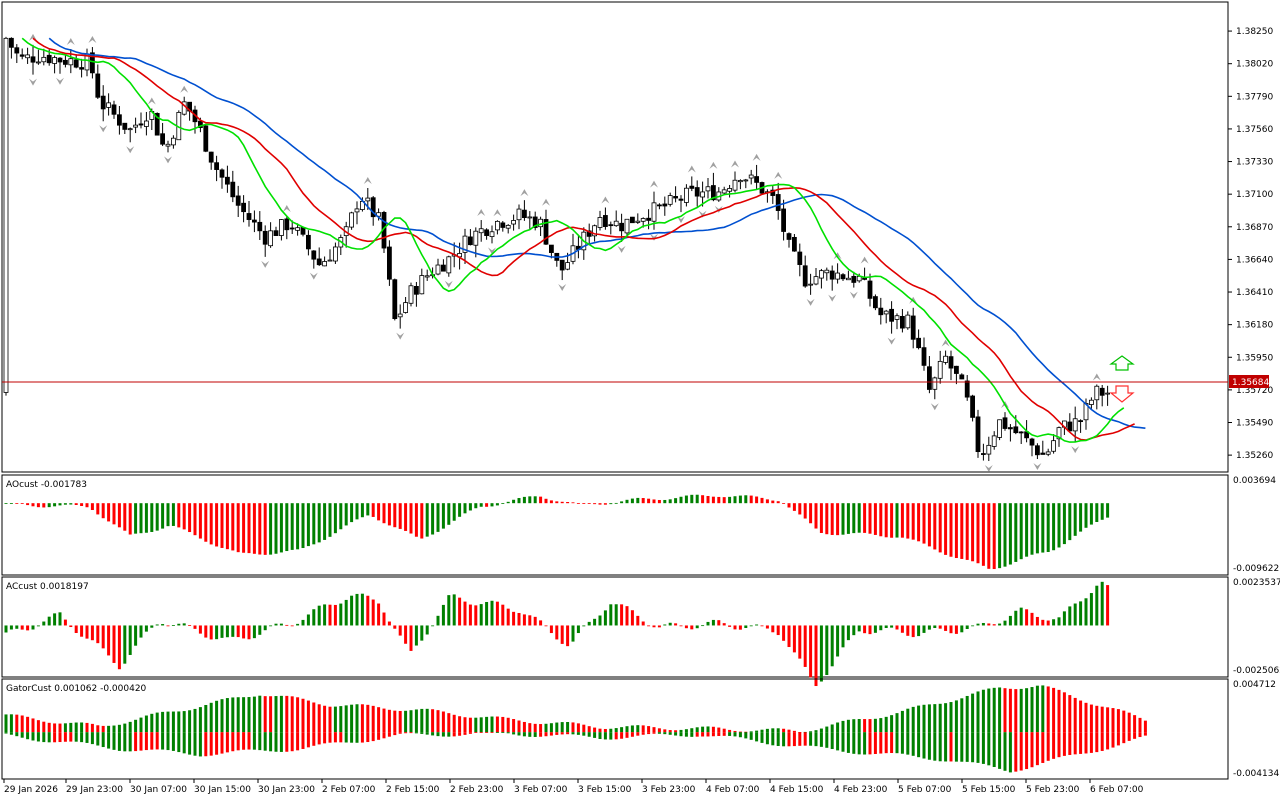  What do you see at coordinates (640, 631) in the screenshot?
I see `ac-panel: ACcust 0.0018197 0.0023537 -0.0025062` at bounding box center [640, 631].